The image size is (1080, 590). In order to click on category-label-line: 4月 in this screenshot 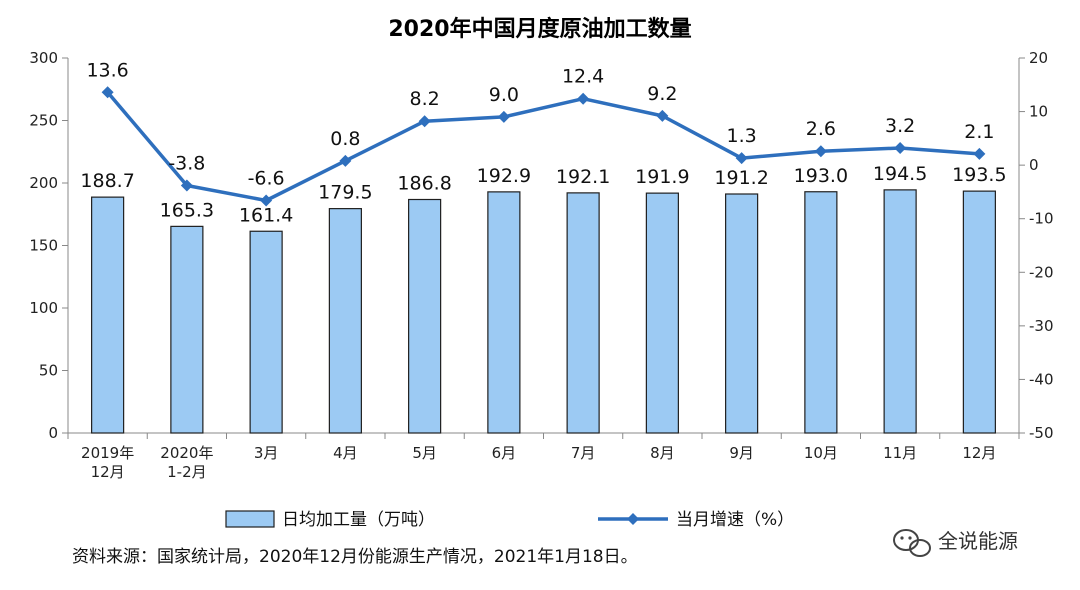, I will do `click(345, 453)`.